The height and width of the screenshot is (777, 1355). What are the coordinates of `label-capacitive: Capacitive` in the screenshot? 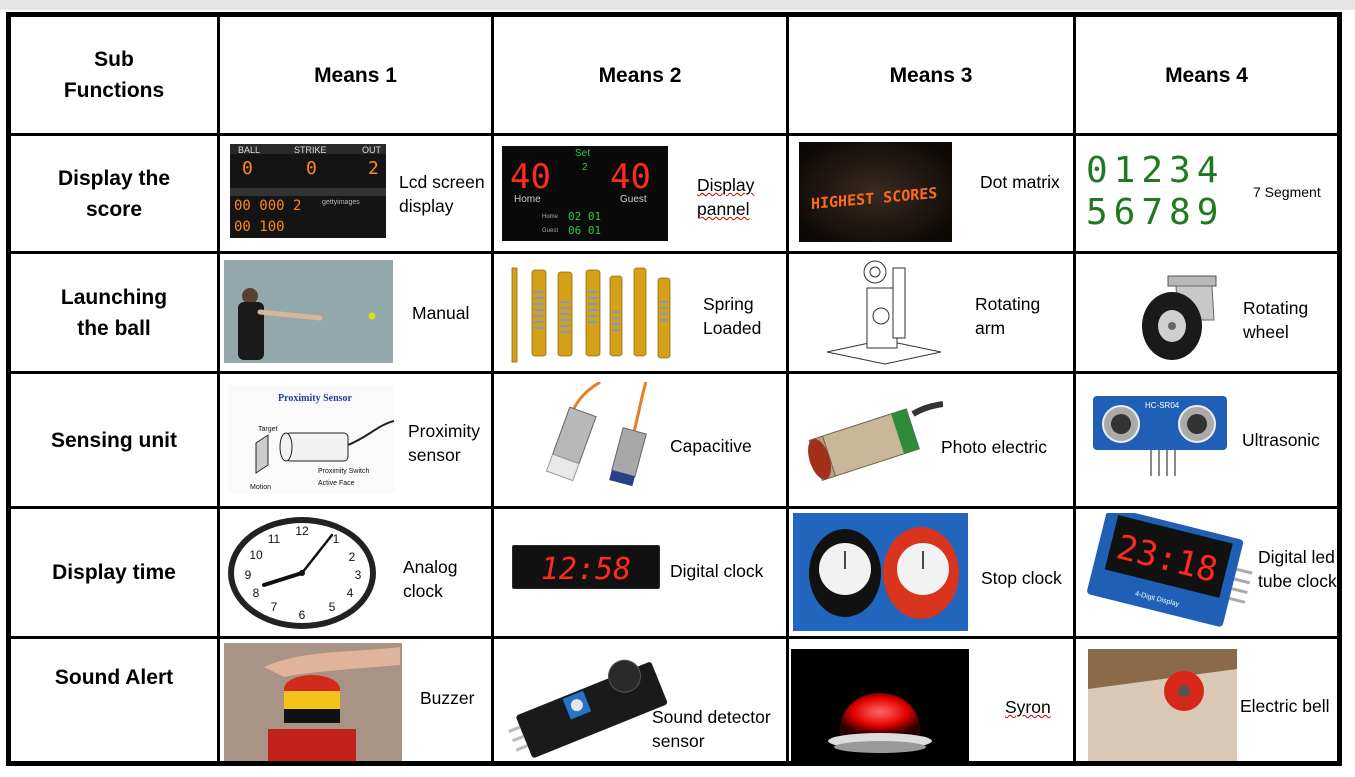 It's located at (711, 446).